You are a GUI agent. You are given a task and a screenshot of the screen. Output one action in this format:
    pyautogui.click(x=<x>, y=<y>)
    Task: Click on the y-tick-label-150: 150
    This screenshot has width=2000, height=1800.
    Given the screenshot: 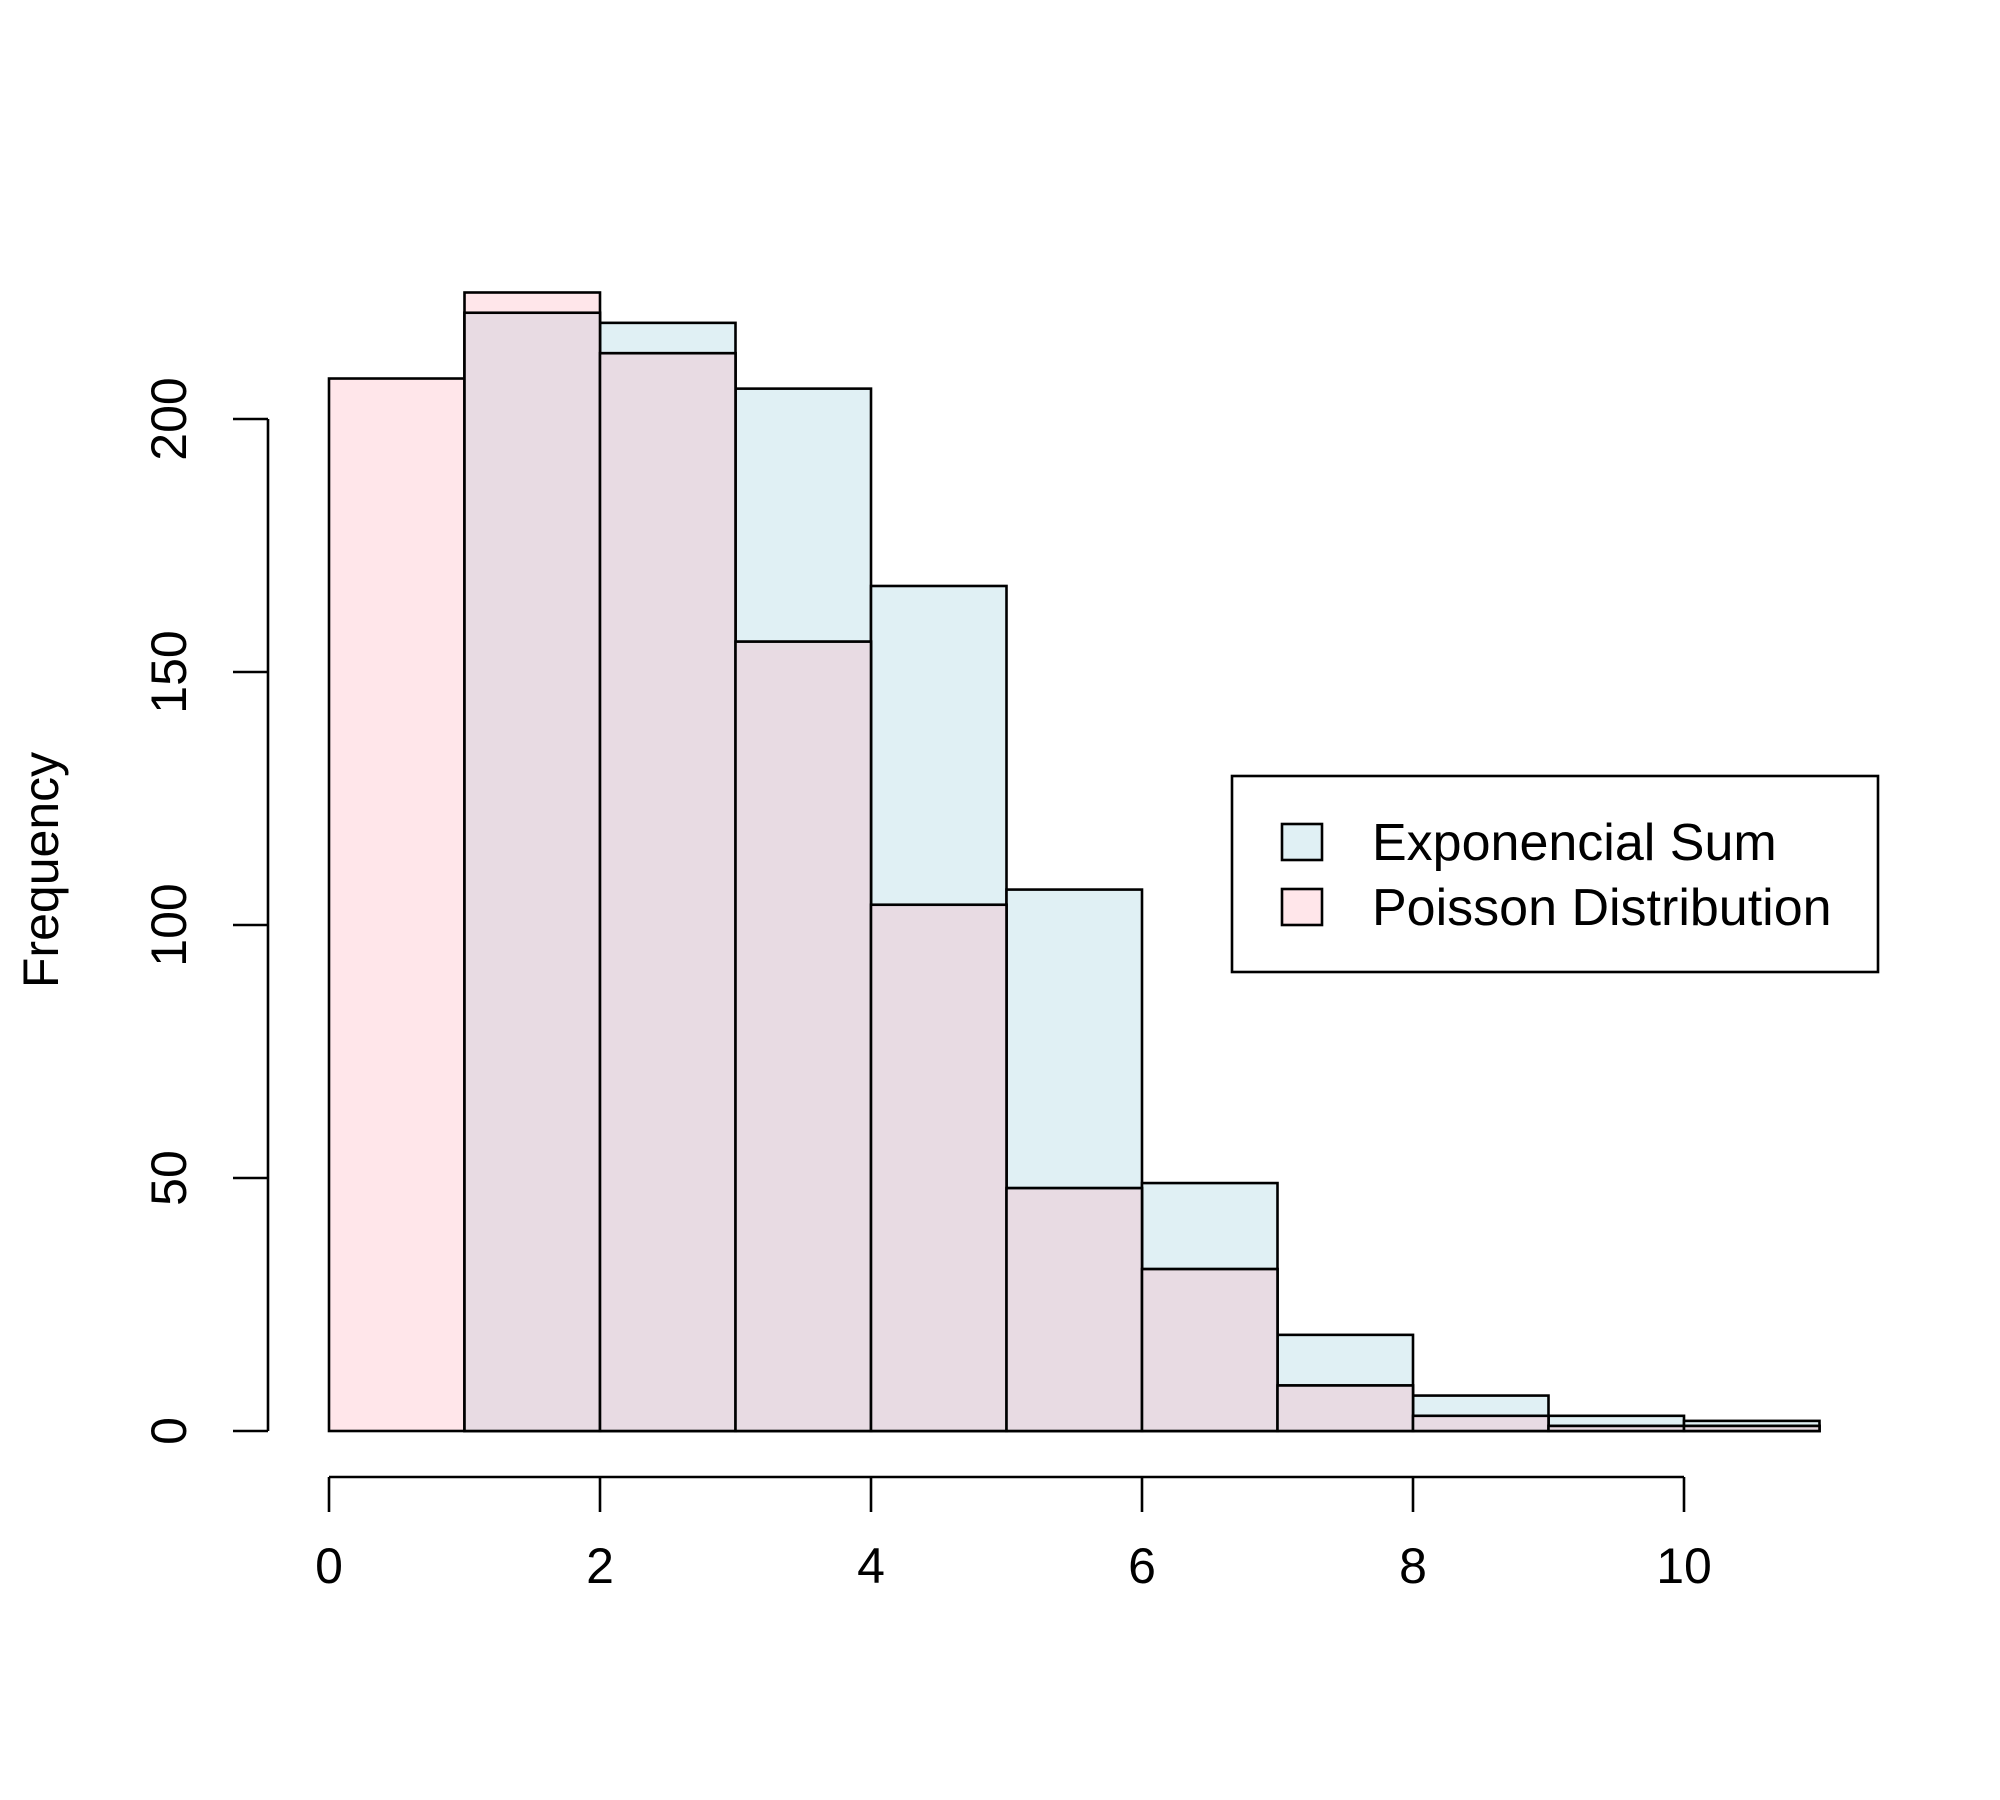 What is the action you would take?
    pyautogui.click(x=169, y=671)
    